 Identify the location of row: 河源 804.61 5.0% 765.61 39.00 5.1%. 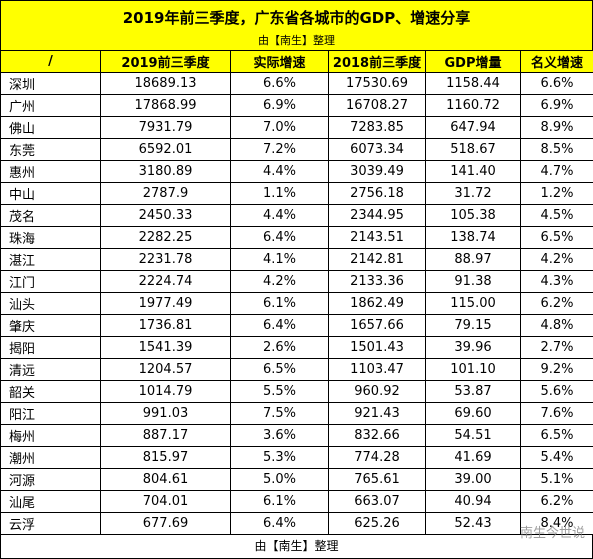
(296, 479).